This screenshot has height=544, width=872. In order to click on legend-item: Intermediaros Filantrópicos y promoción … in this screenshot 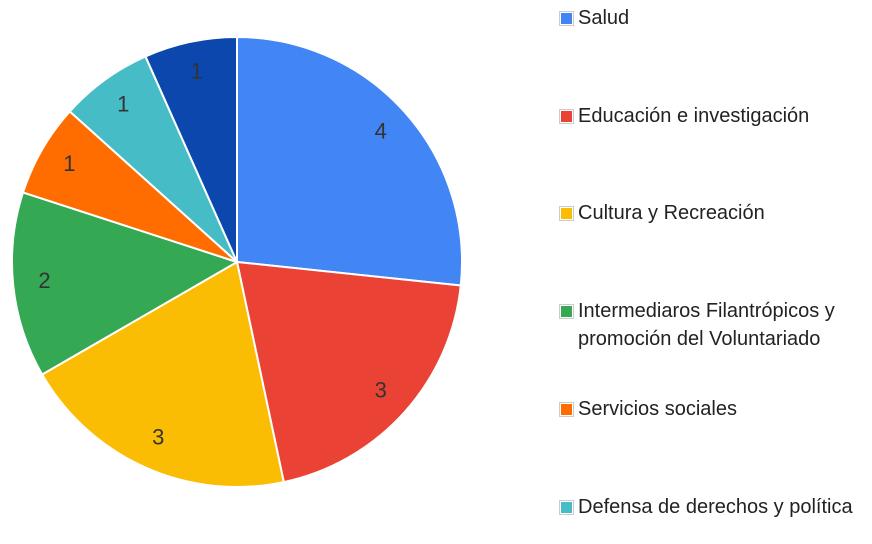, I will do `click(709, 325)`.